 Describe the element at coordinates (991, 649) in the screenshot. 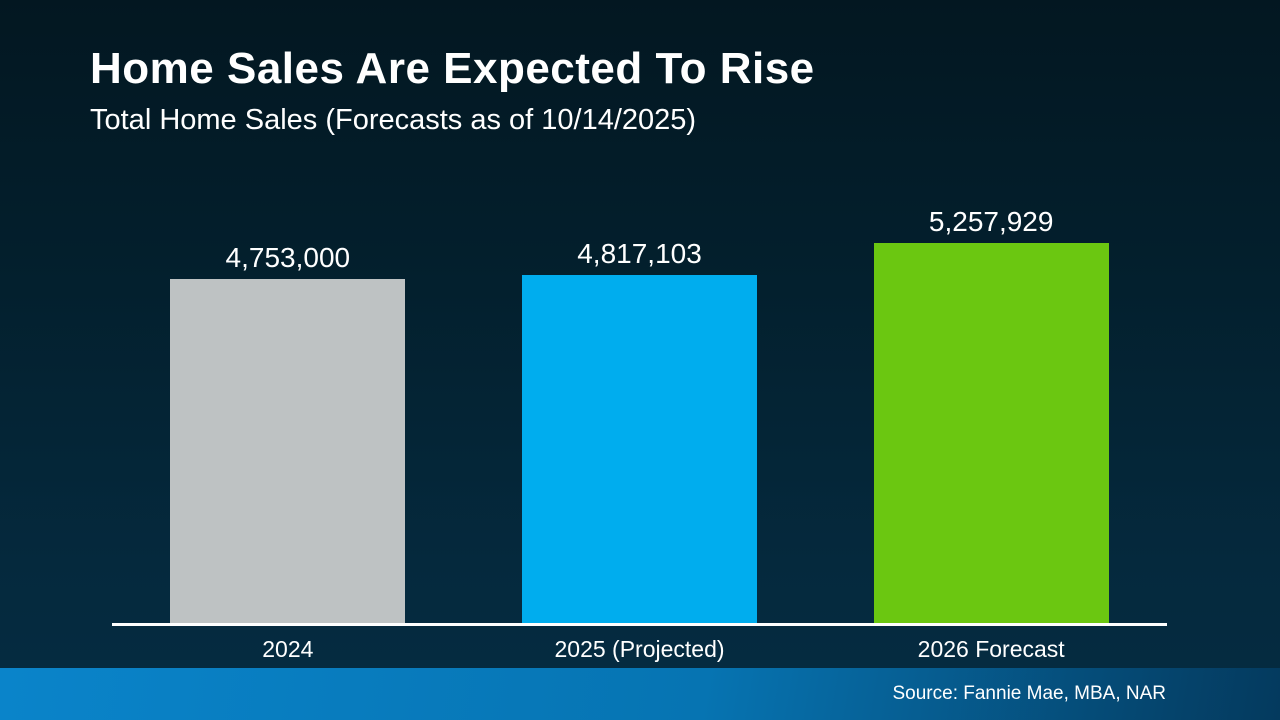

I see `x-axis-label: 2026 Forecast` at that location.